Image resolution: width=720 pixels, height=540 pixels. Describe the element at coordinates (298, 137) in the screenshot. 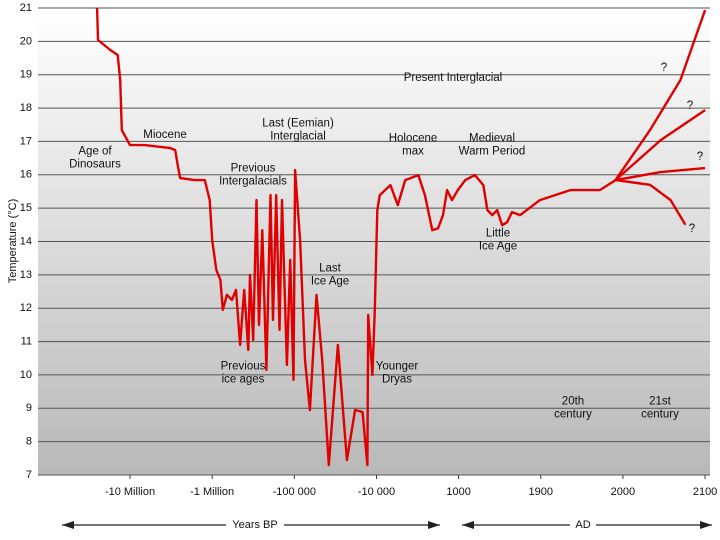

I see `annotation: Interglacial` at that location.